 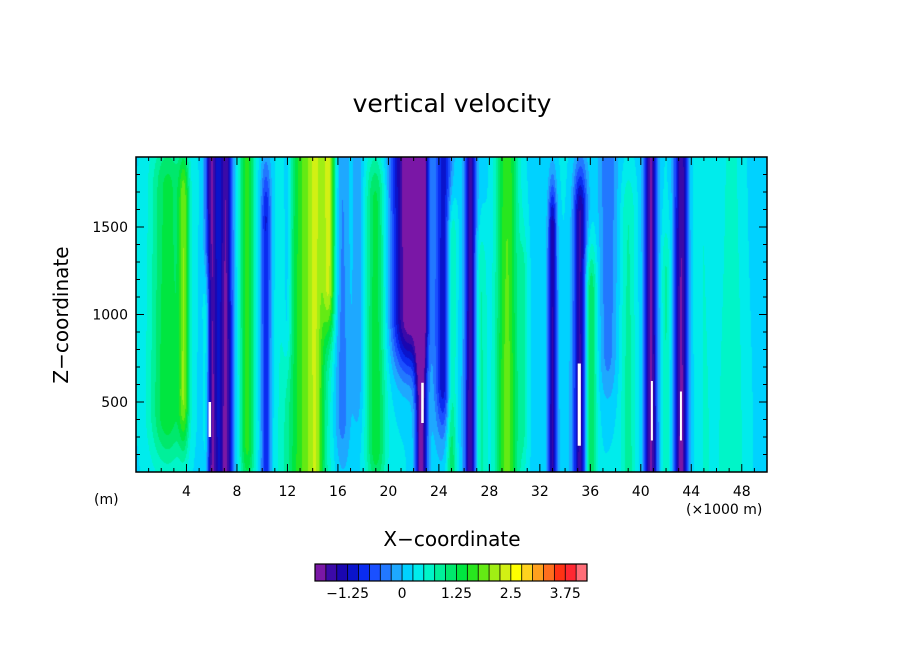 I want to click on colorbar-tick-label-1: 0, so click(x=402, y=594).